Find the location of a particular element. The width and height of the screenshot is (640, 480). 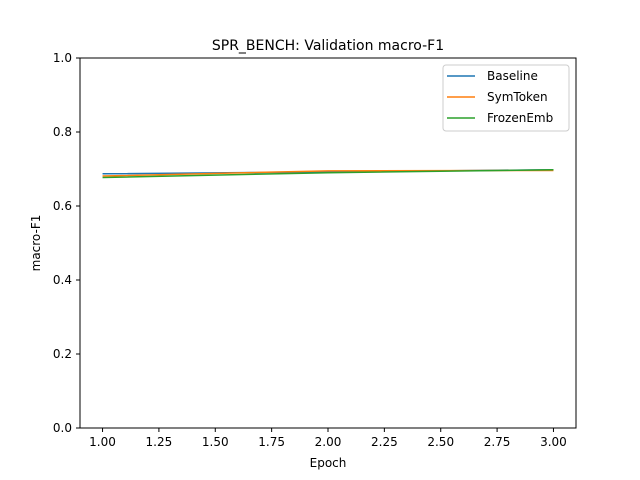

y-tick-label: 0.4 is located at coordinates (62, 280).